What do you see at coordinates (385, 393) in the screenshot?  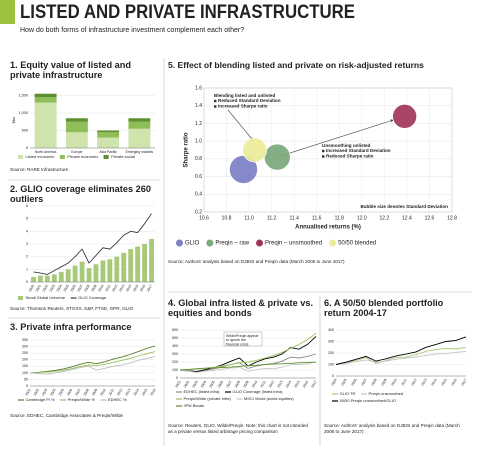 I see `legend-label: Preqin unsmoothed` at bounding box center [385, 393].